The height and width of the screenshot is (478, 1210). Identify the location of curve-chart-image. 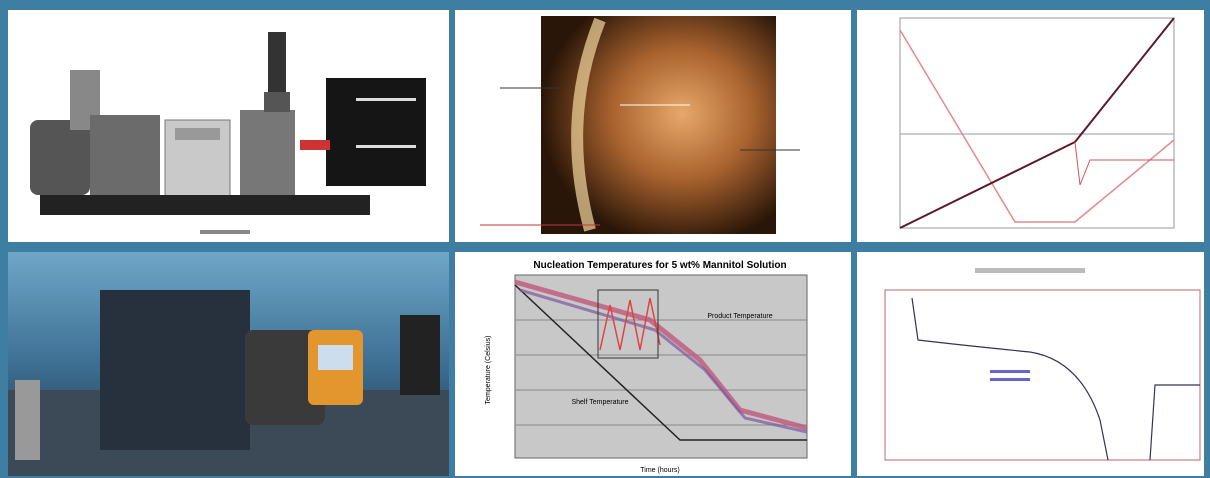
(1030, 364).